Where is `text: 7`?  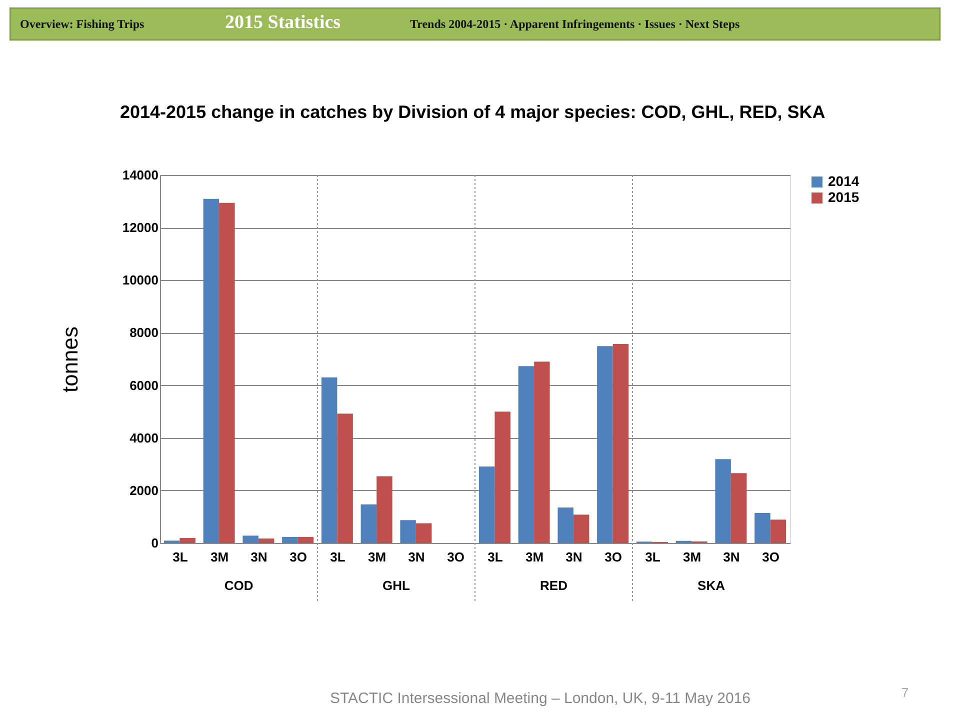
text: 7 is located at coordinates (905, 692).